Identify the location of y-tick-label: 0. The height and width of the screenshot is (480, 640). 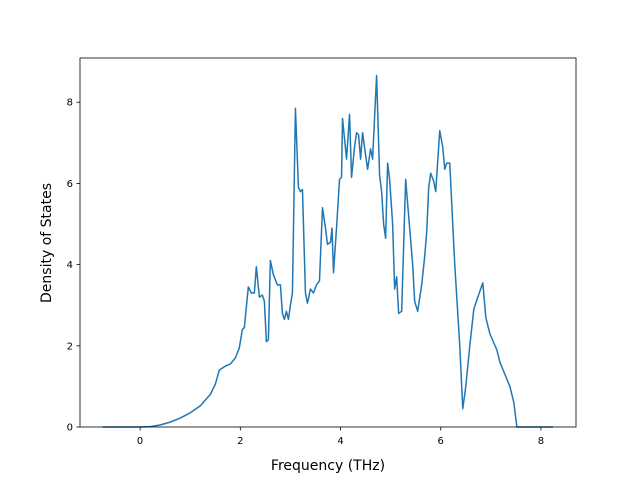
(70, 428).